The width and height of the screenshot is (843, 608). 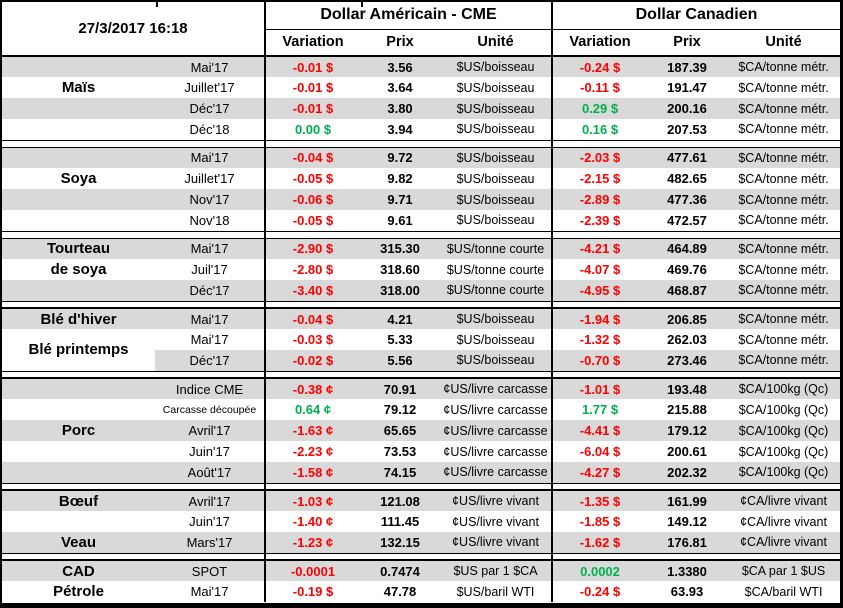 What do you see at coordinates (78, 430) in the screenshot?
I see `commodity-label-cell: Porc` at bounding box center [78, 430].